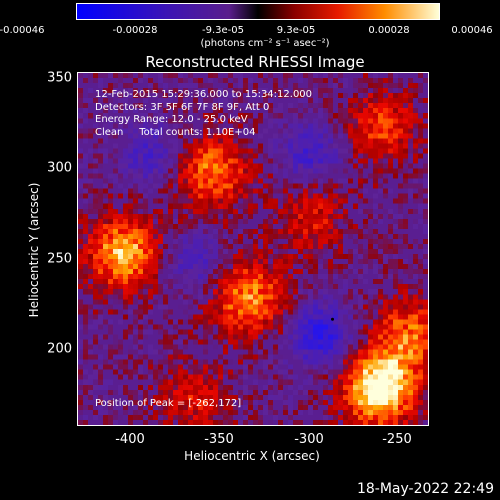 The image size is (500, 500). I want to click on colorbar-tick: -0.00028, so click(135, 30).